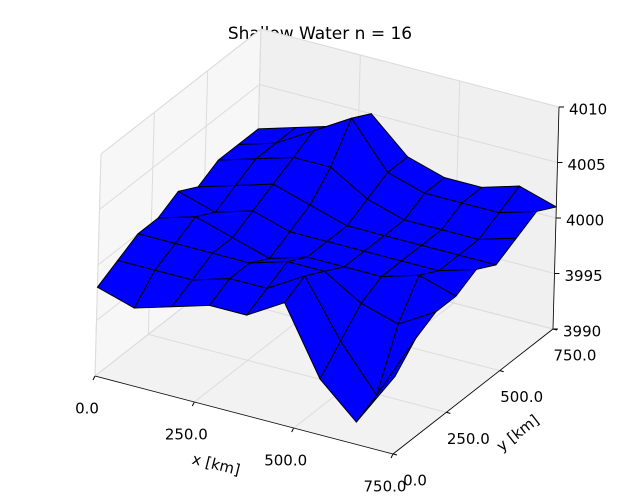 The height and width of the screenshot is (498, 640). I want to click on x-tick-label: 500.0, so click(285, 461).